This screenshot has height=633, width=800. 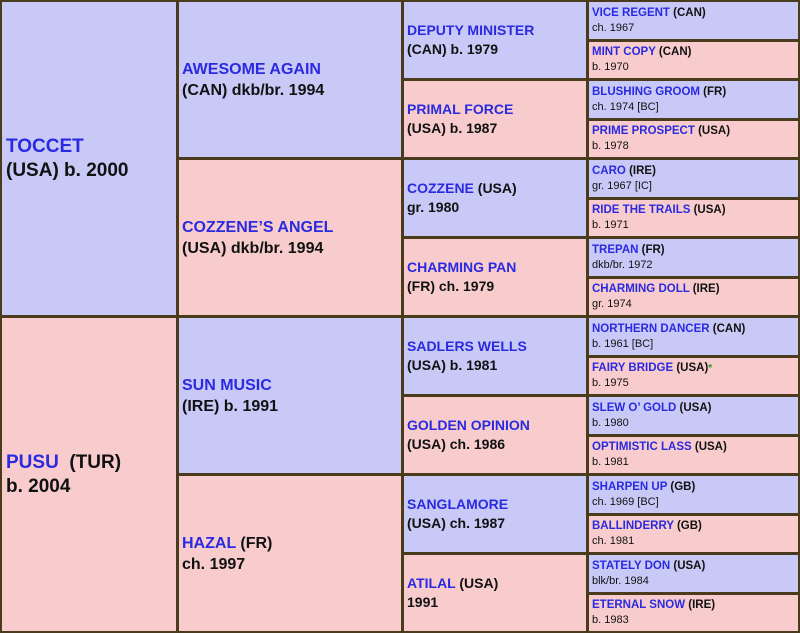 What do you see at coordinates (693, 534) in the screenshot?
I see `horse-cell-ballinderry: BALLINDERRY (GB) ch. 1981` at bounding box center [693, 534].